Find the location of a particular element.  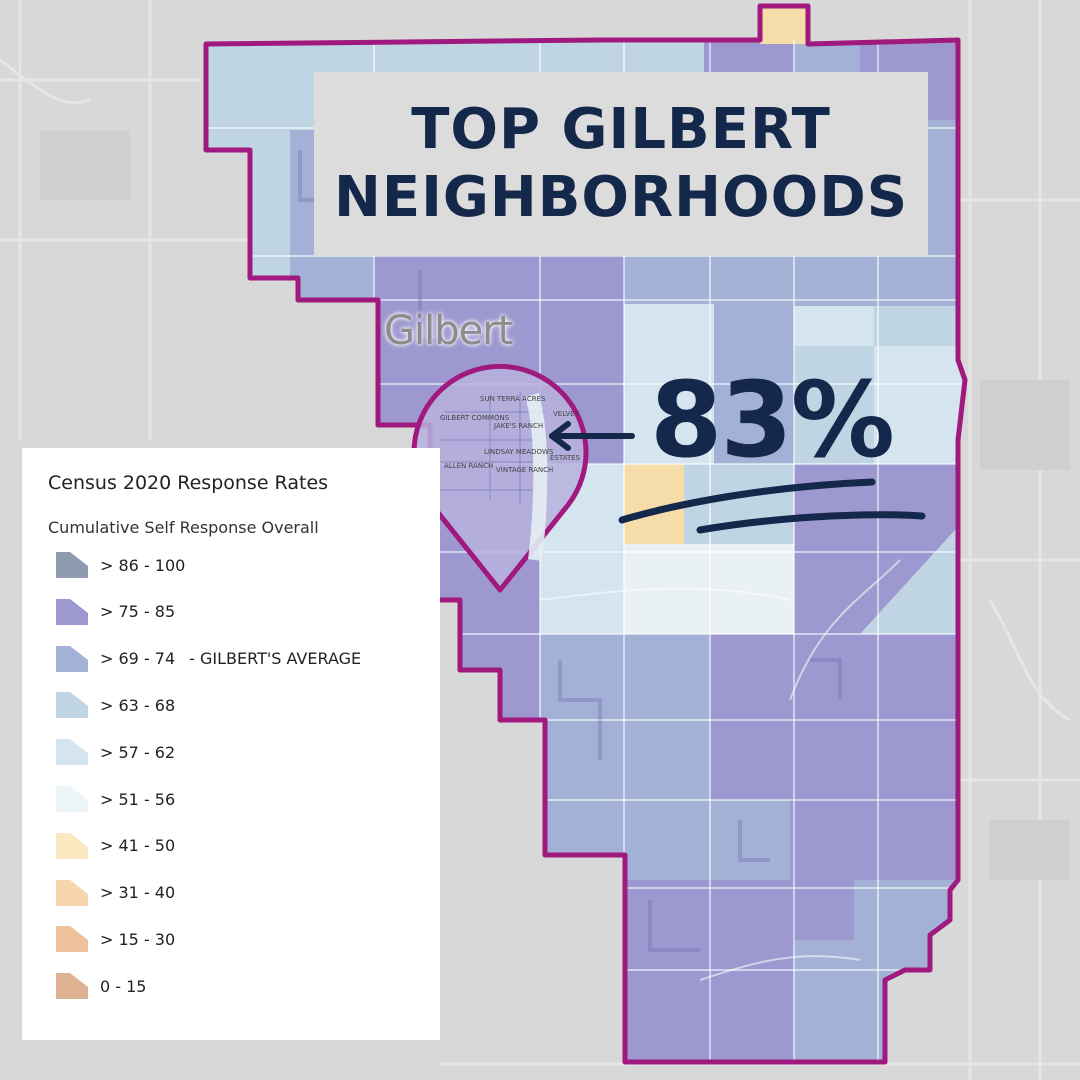

legend-item: > 41 - 50 is located at coordinates (115, 846).